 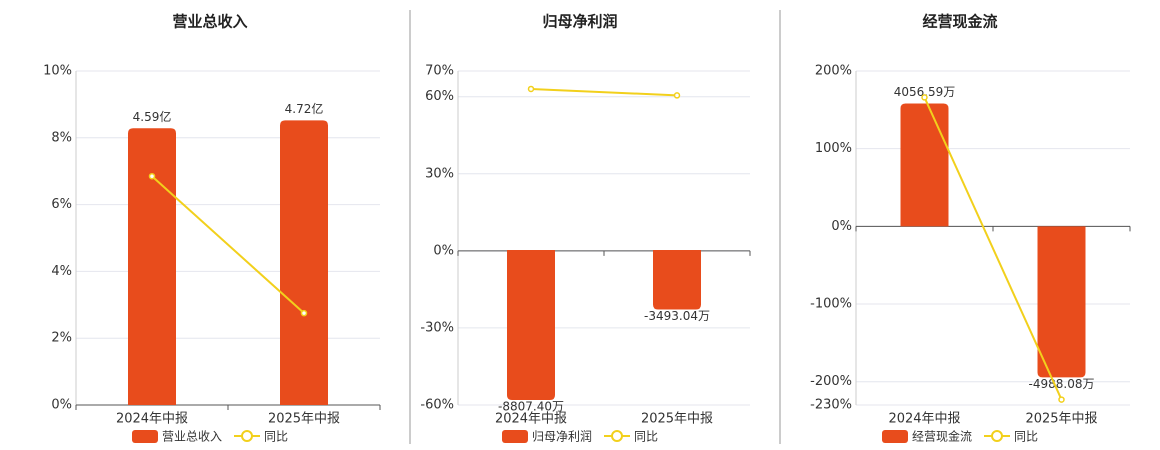 I want to click on y-tick-label: 70%, so click(x=439, y=71).